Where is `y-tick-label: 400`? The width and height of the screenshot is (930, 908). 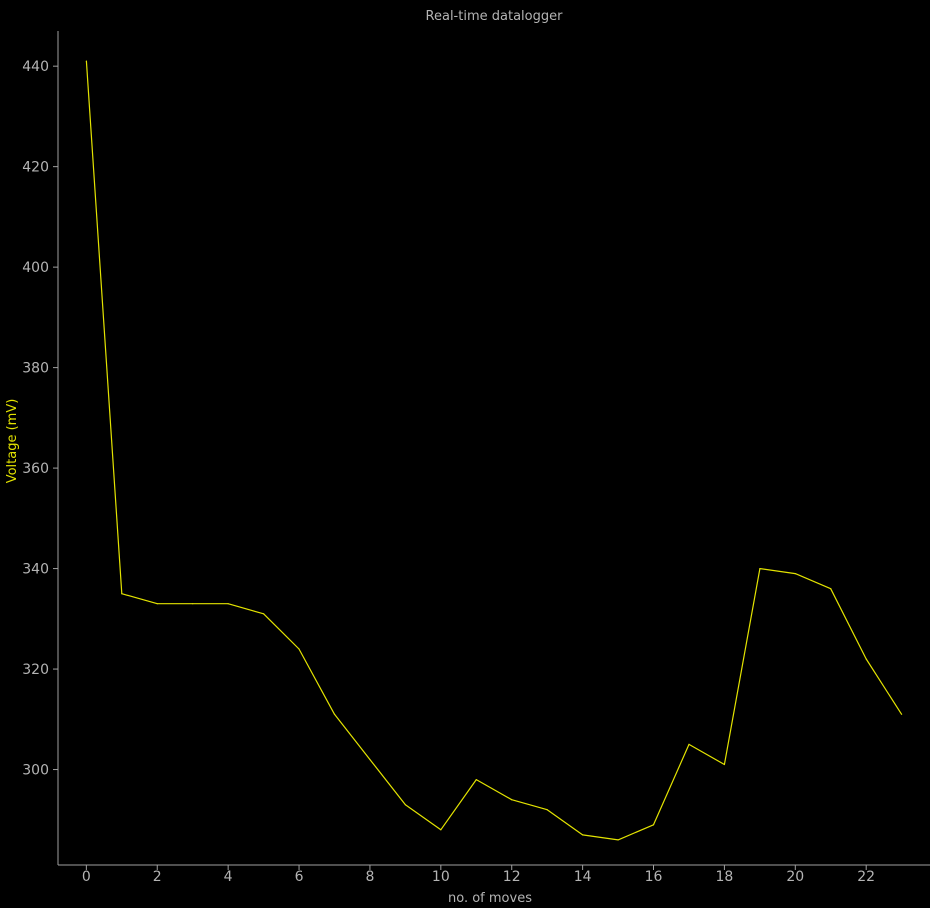 y-tick-label: 400 is located at coordinates (35, 268).